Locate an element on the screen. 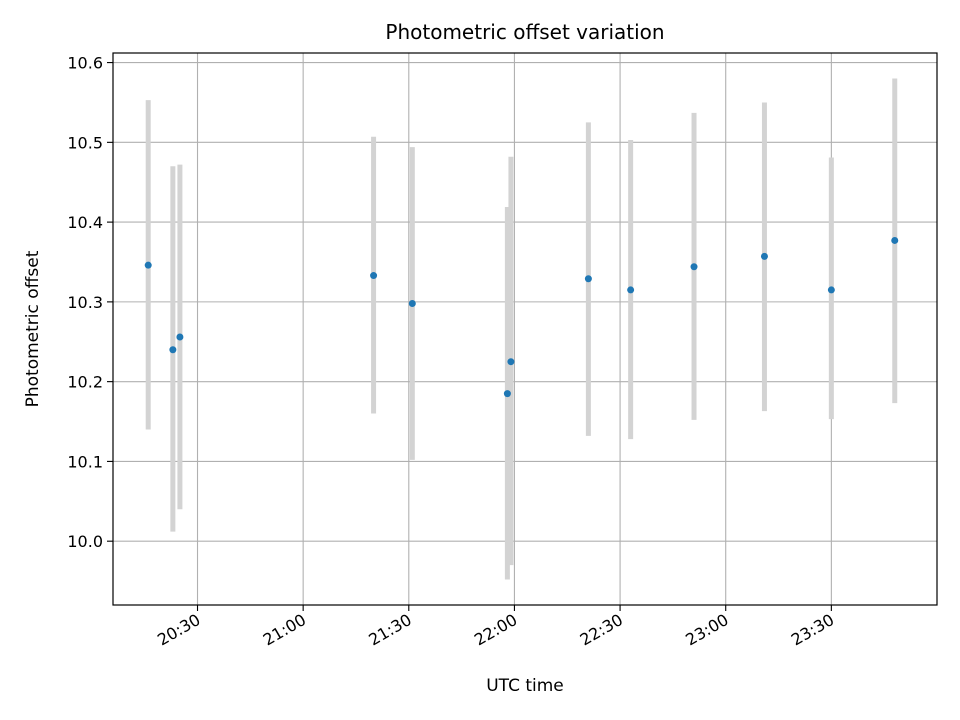  y-axis-title: Photometric offset is located at coordinates (33, 328).